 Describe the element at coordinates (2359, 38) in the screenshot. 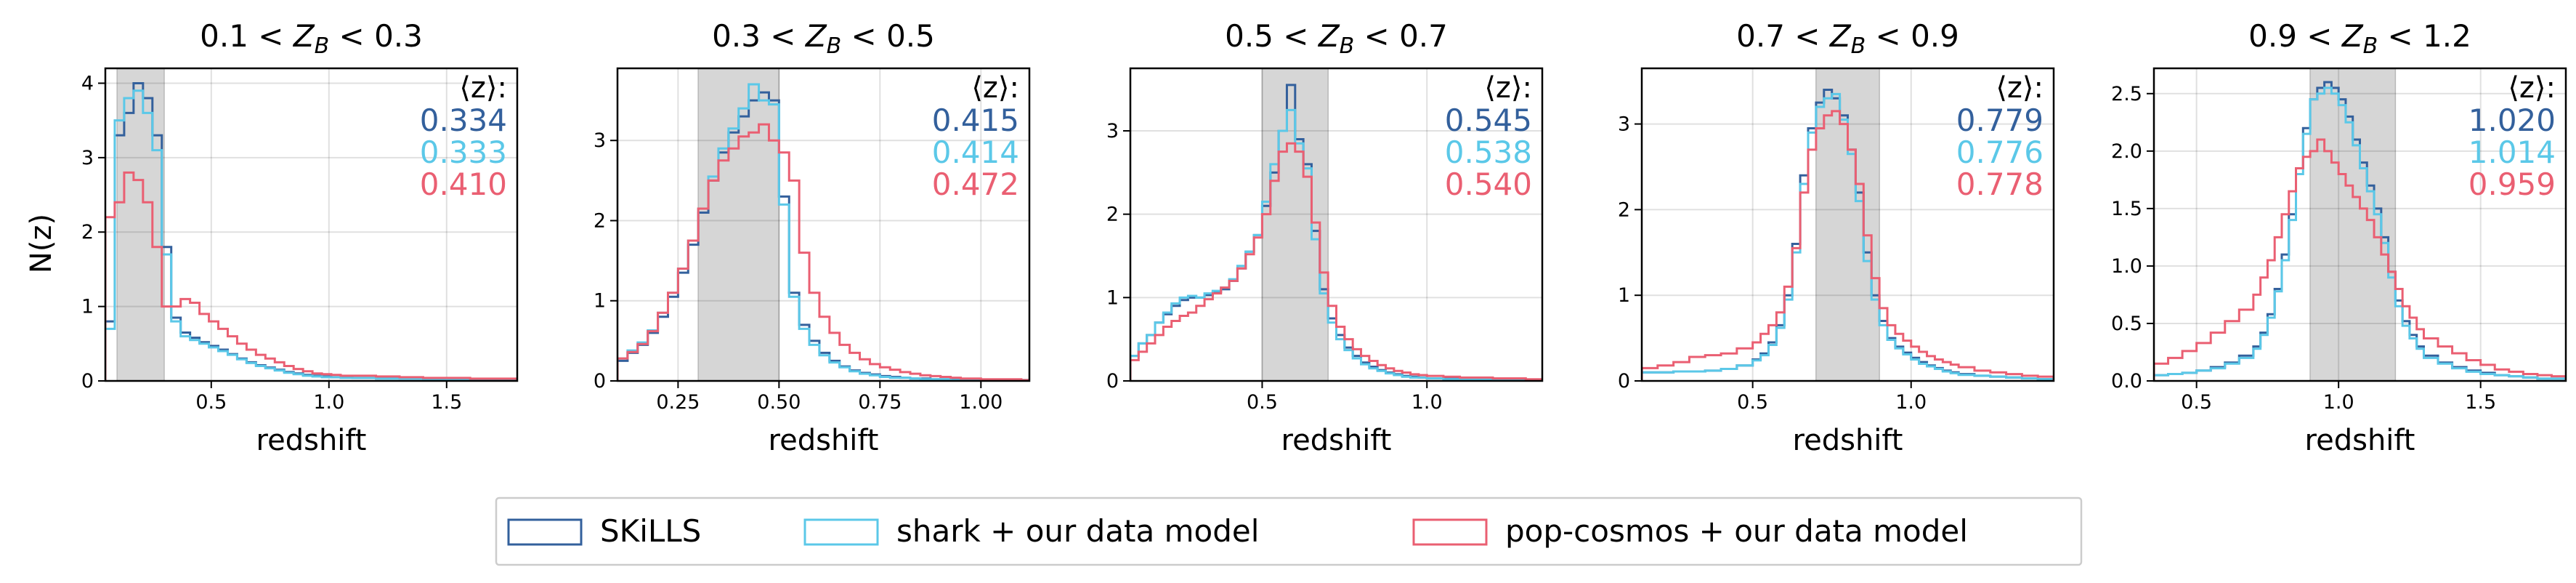

I see `panel-title: 0.9 < ZB < 1.2` at that location.